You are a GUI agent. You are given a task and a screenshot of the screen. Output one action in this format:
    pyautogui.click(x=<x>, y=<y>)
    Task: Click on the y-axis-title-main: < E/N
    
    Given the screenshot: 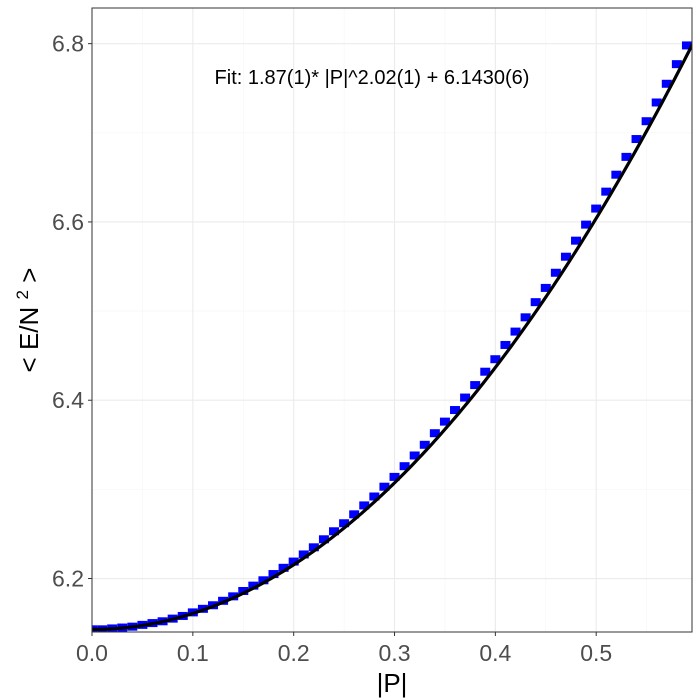 What is the action you would take?
    pyautogui.click(x=29, y=340)
    